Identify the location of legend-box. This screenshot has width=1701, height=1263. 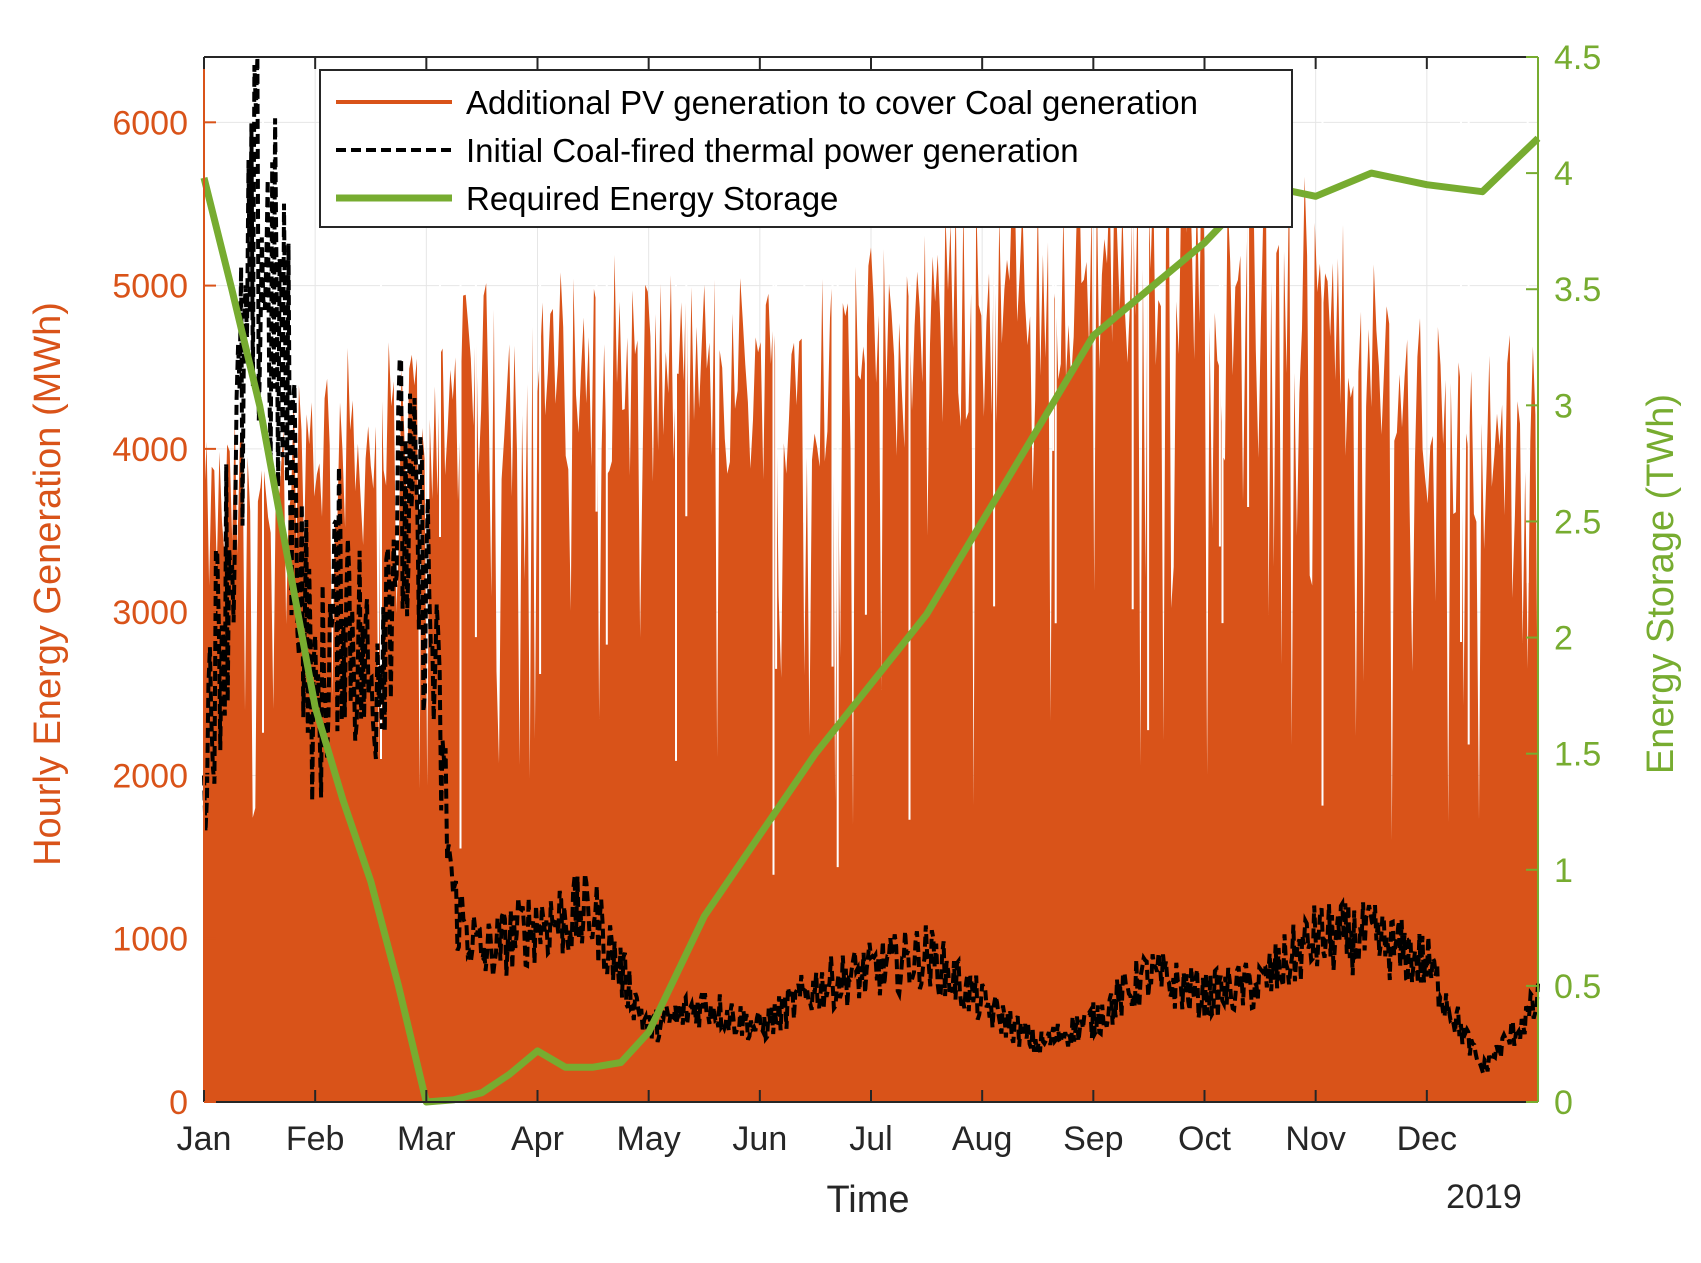
(806, 148).